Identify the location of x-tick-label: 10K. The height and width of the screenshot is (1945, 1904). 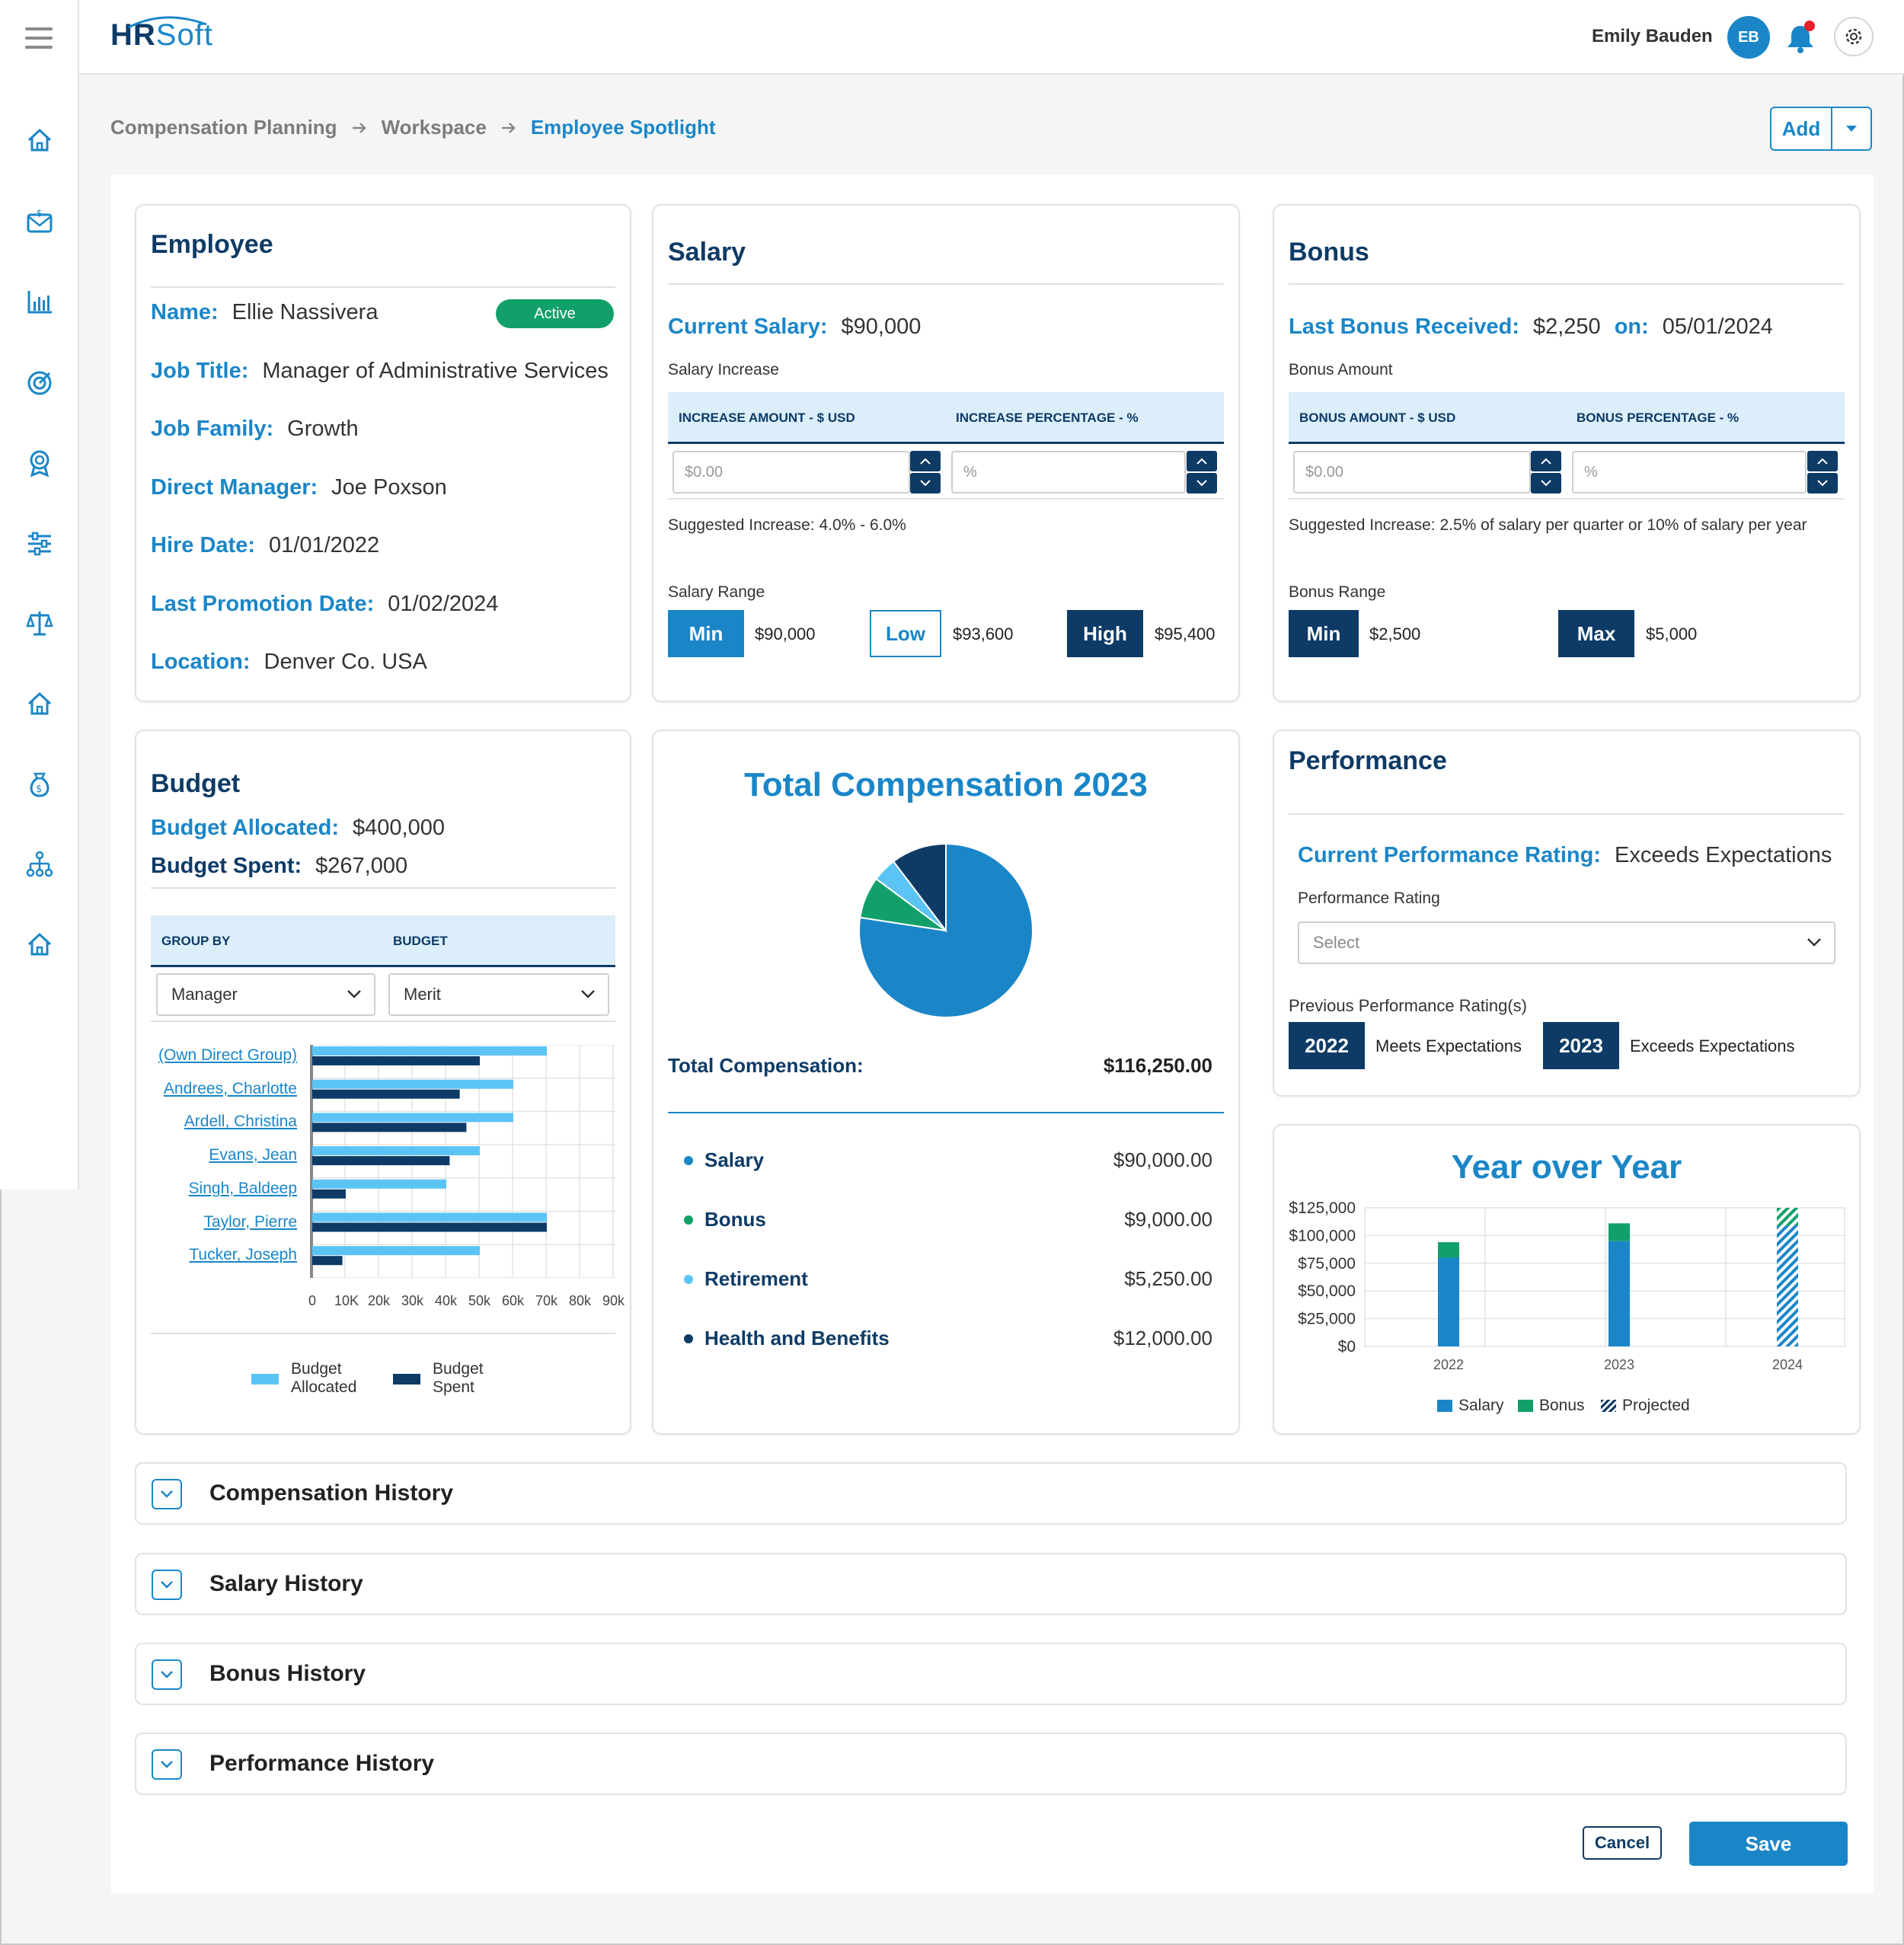
(346, 1300).